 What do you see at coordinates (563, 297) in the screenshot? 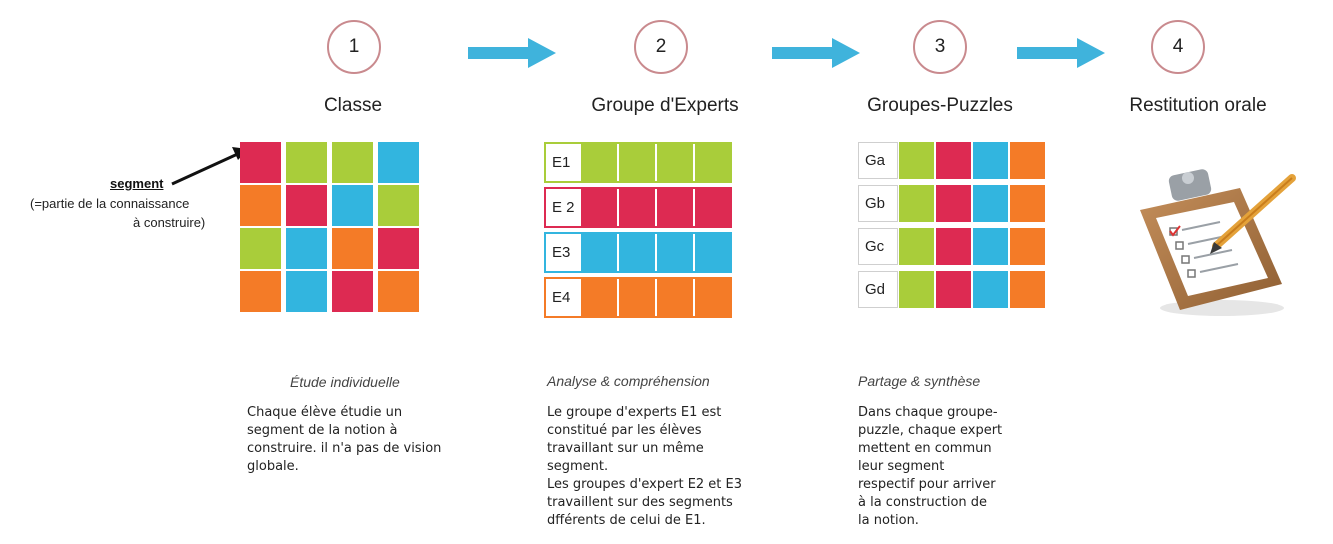
I see `expert-row-label: E4` at bounding box center [563, 297].